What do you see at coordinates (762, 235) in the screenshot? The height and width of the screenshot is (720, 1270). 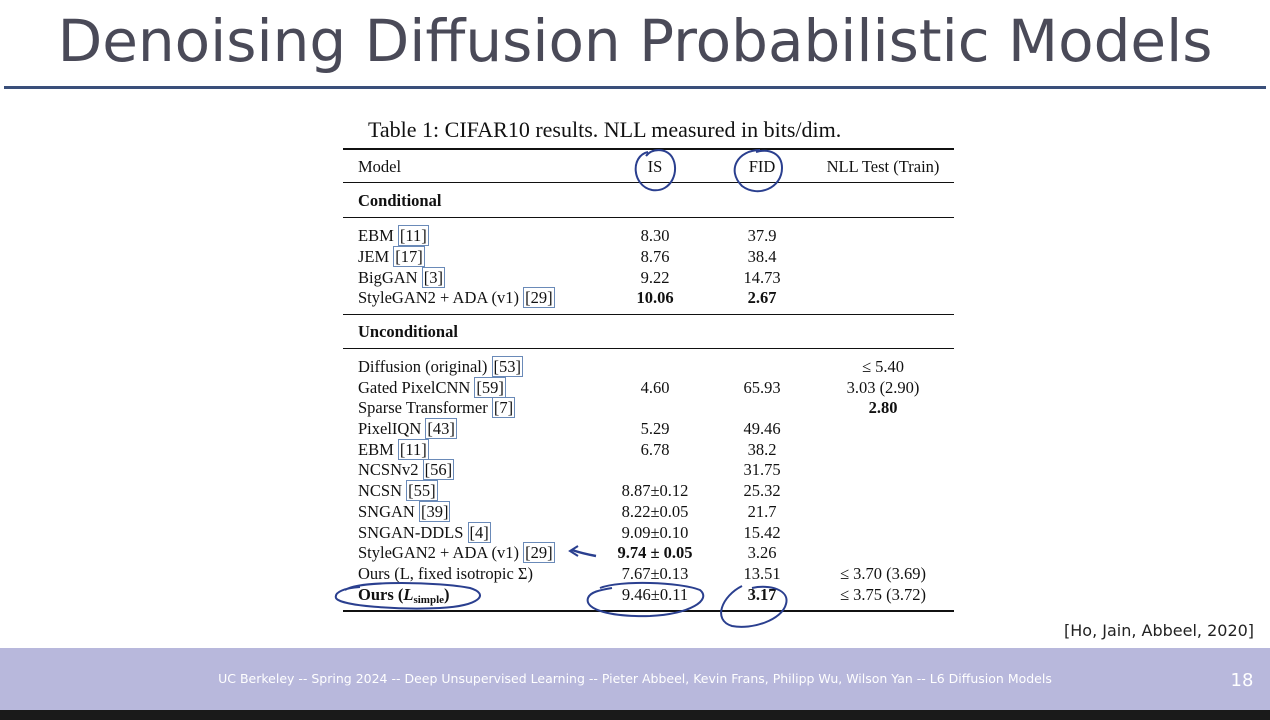 I see `fid-value: 37.9` at bounding box center [762, 235].